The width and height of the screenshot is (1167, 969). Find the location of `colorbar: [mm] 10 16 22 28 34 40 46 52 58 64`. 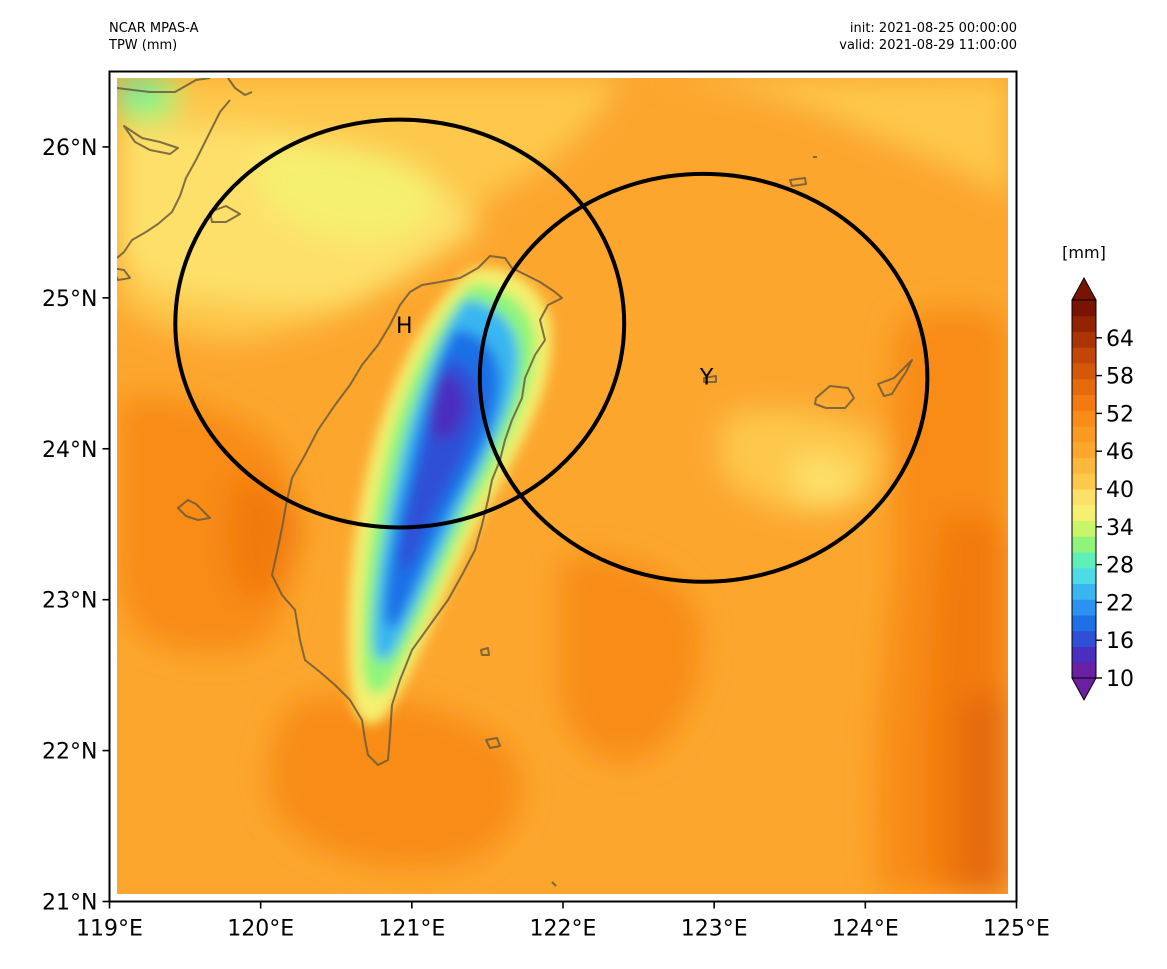

colorbar: [mm] 10 16 22 28 34 40 46 52 58 64 is located at coordinates (1098, 472).